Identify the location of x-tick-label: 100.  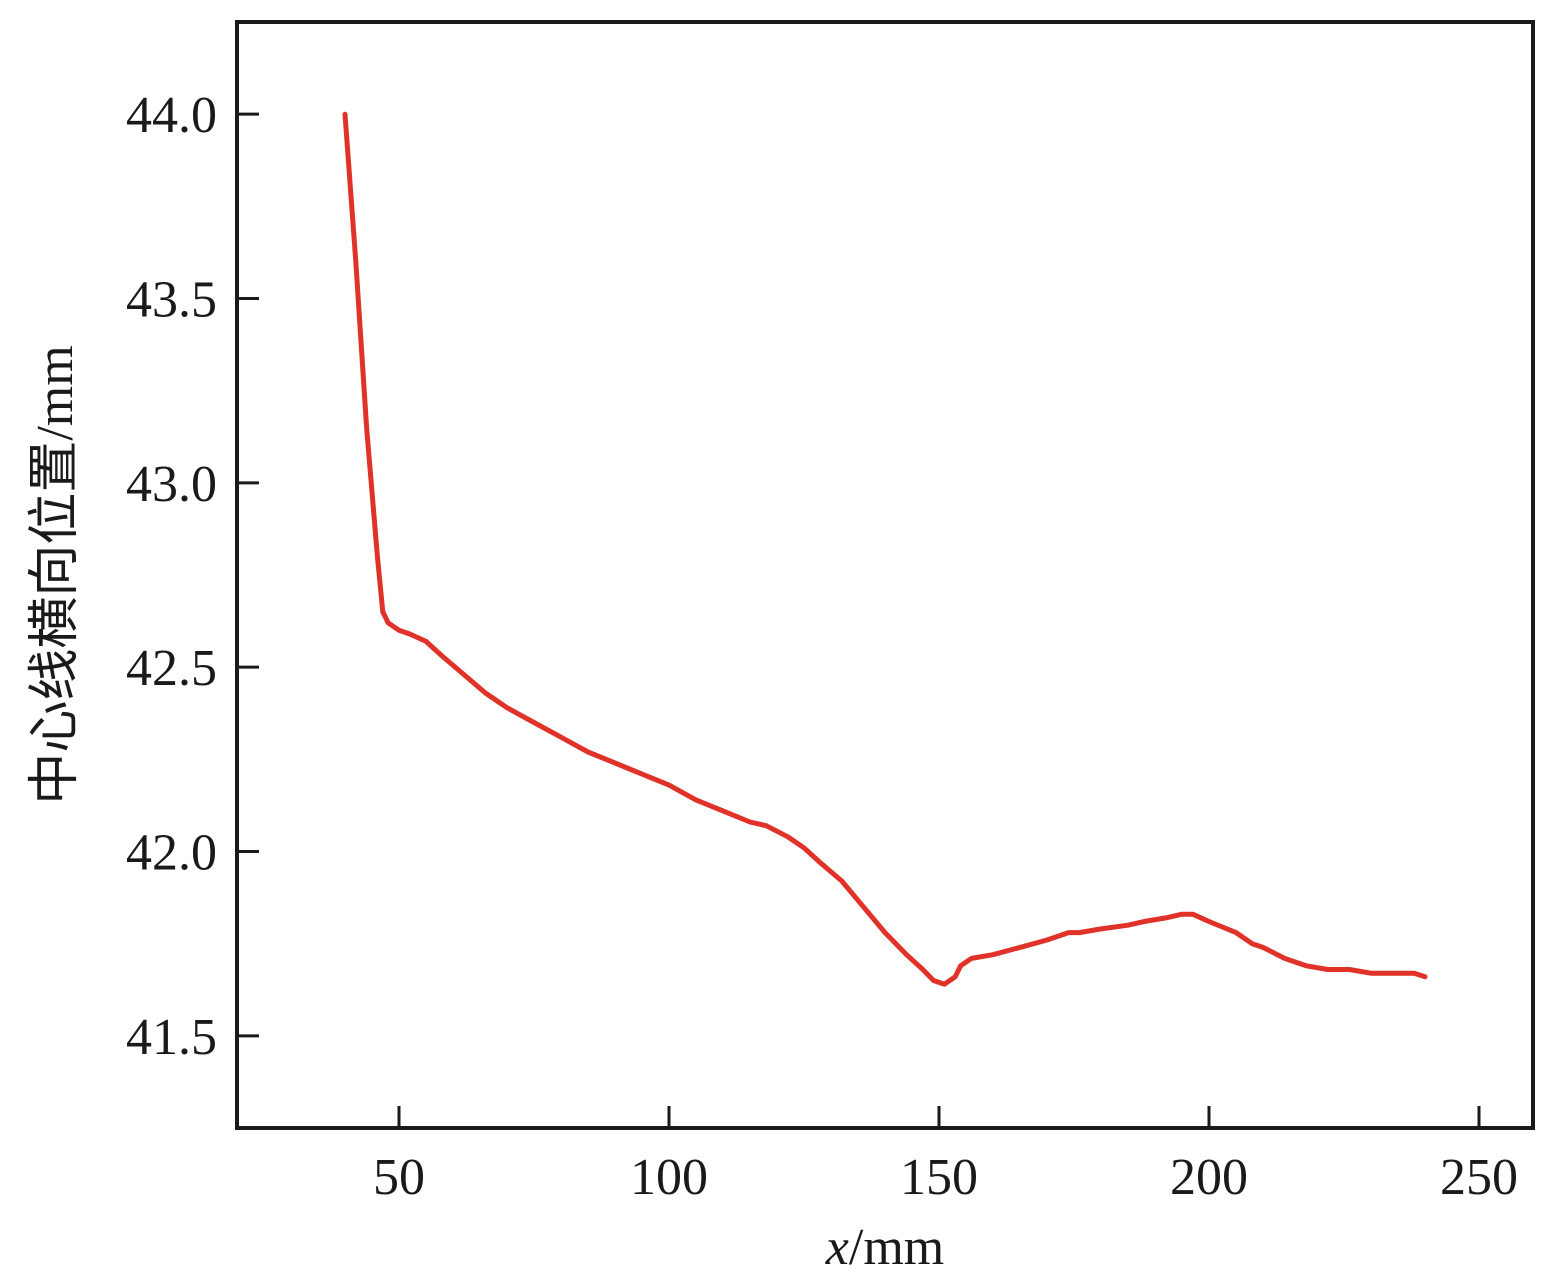
(669, 1177).